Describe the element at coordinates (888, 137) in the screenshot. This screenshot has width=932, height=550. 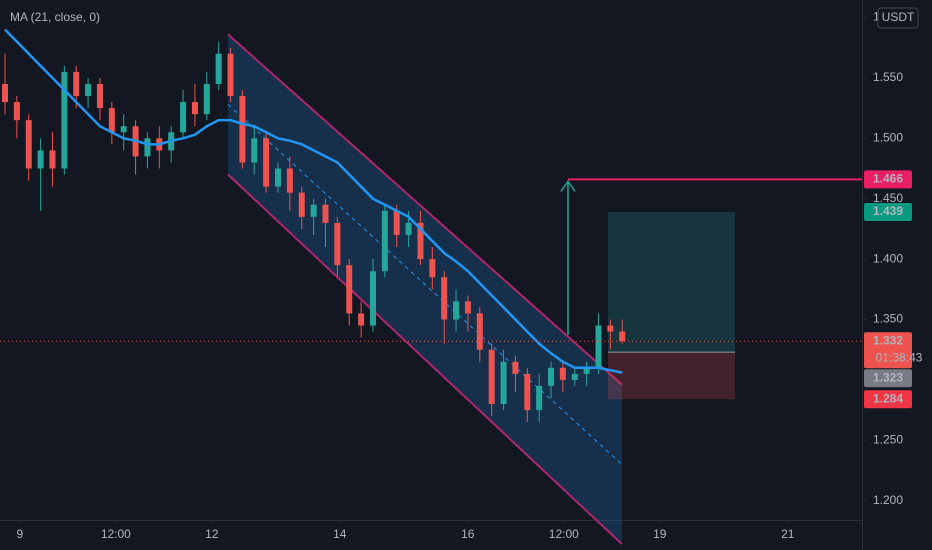
I see `y-tick-label: 1.500` at that location.